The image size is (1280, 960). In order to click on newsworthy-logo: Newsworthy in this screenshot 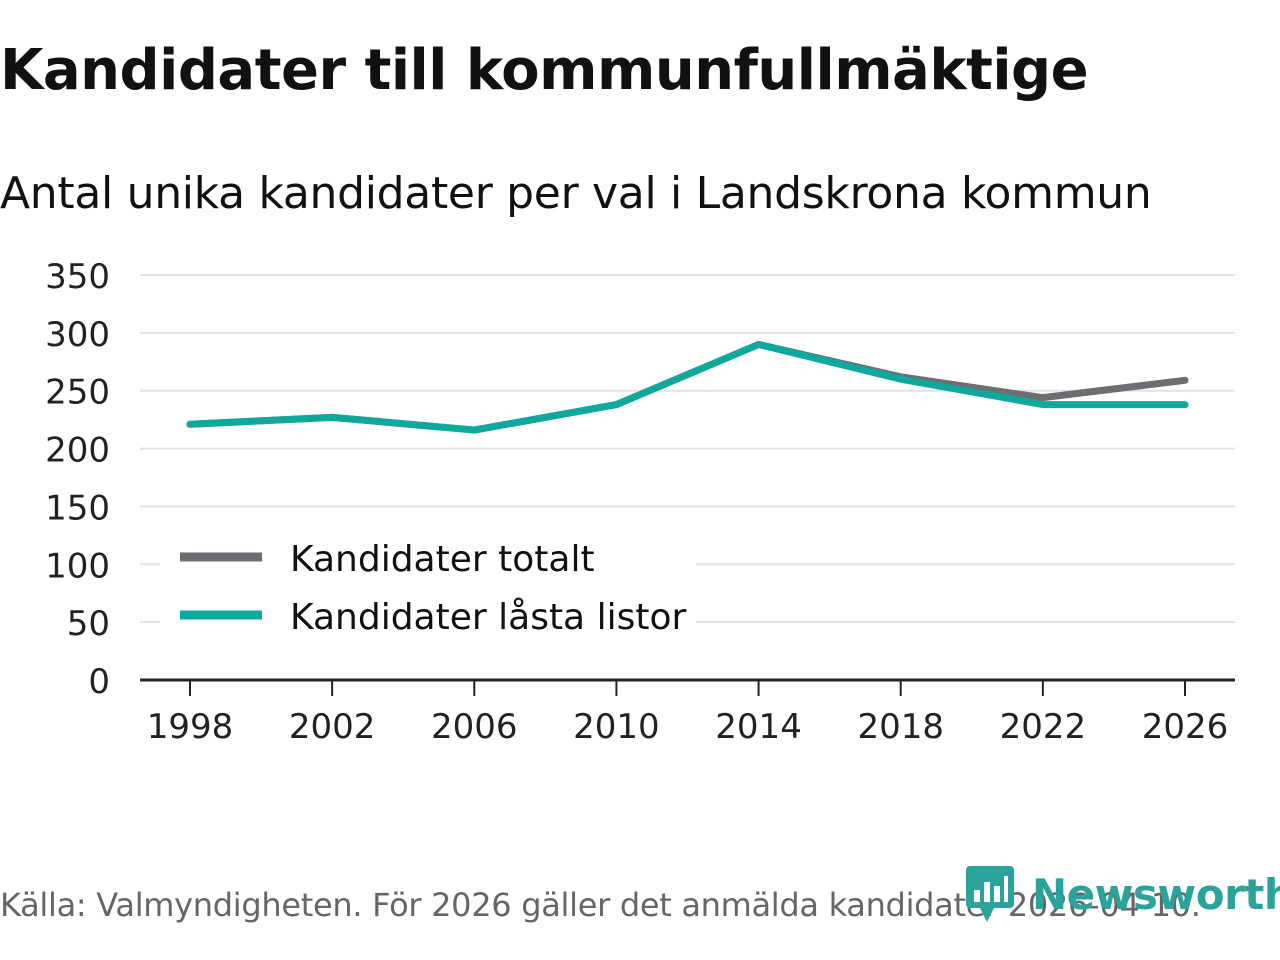, I will do `click(1122, 894)`.